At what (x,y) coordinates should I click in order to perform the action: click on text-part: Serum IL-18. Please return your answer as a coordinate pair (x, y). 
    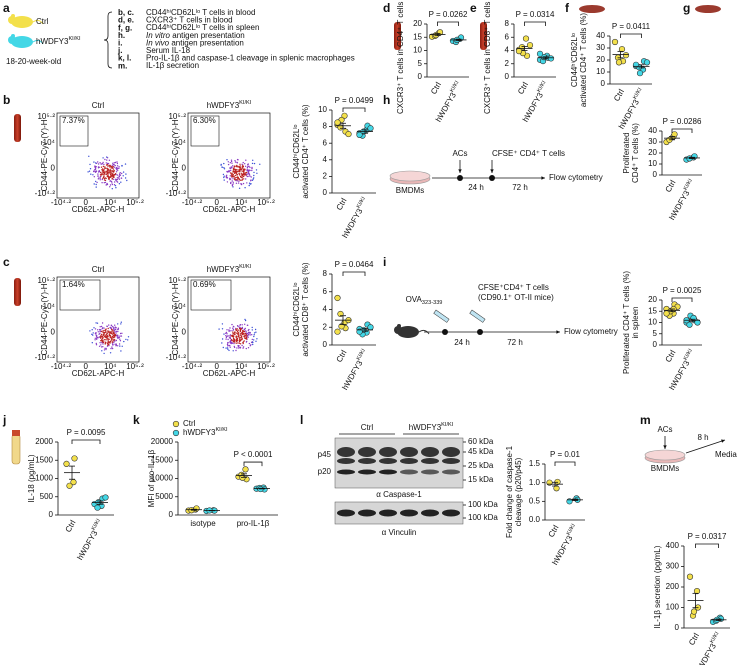
    Looking at the image, I should click on (168, 50).